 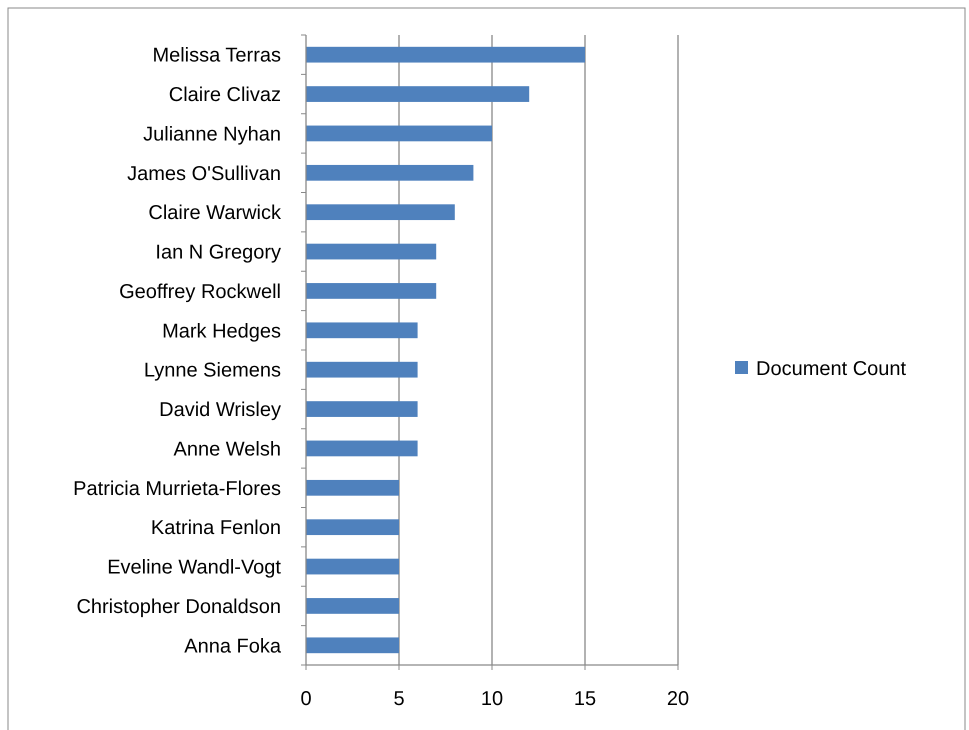 I want to click on x-tick-label: 10, so click(x=492, y=699).